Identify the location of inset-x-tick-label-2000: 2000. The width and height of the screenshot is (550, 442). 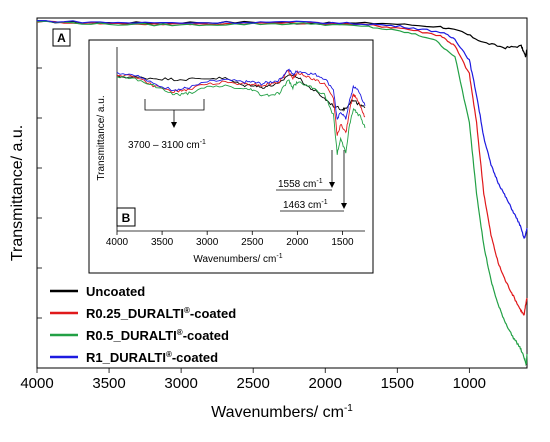
(297, 242).